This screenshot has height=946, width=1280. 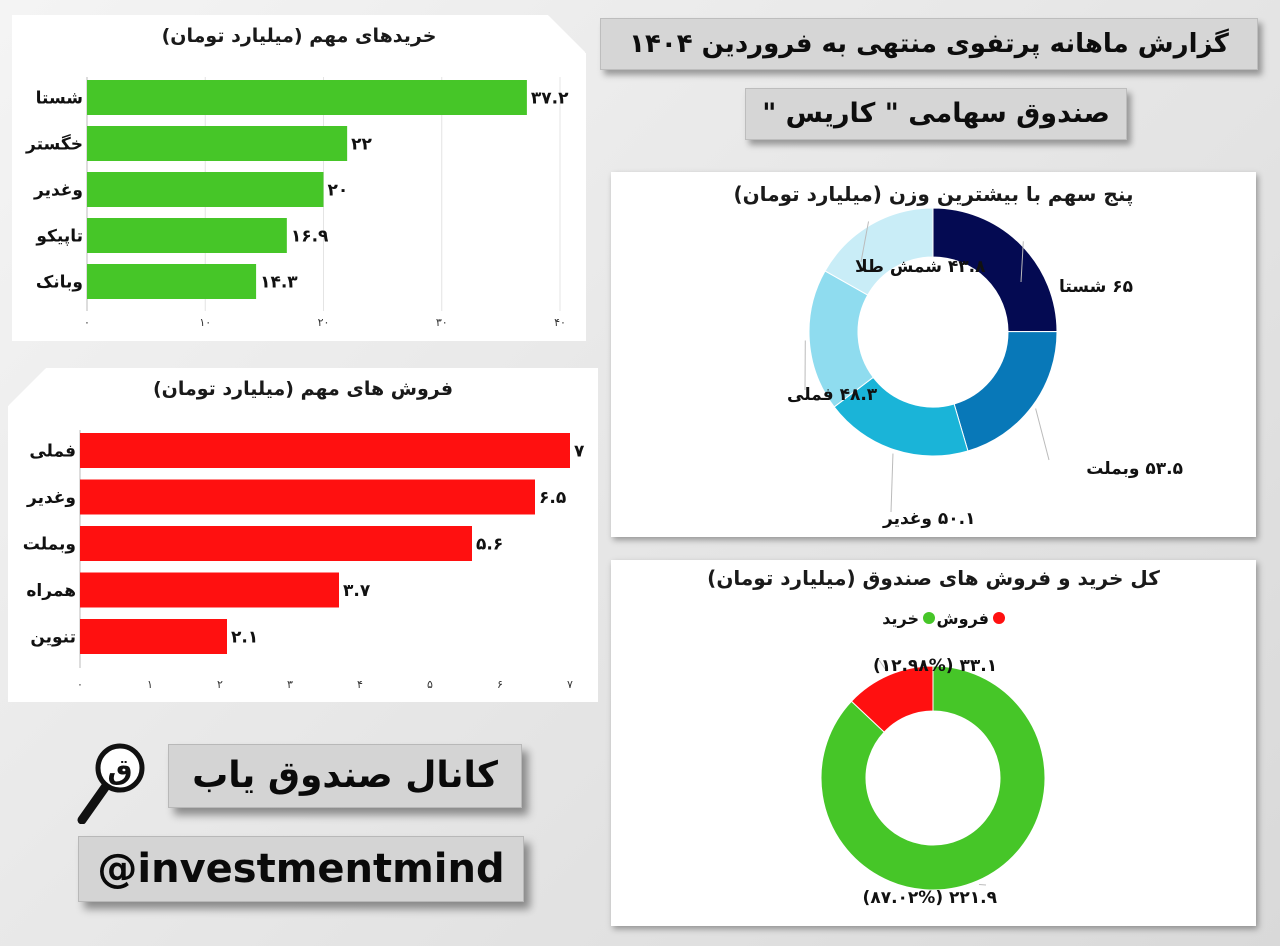 What do you see at coordinates (430, 684) in the screenshot?
I see `x-tick-label: ۵` at bounding box center [430, 684].